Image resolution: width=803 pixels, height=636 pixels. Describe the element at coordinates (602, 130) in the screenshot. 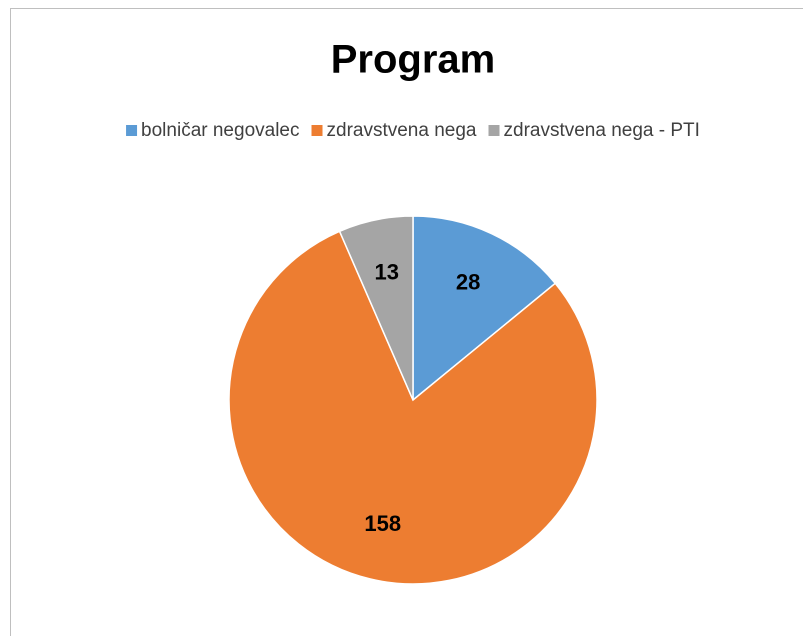

I see `legend-label: zdravstvena nega - PTI` at that location.